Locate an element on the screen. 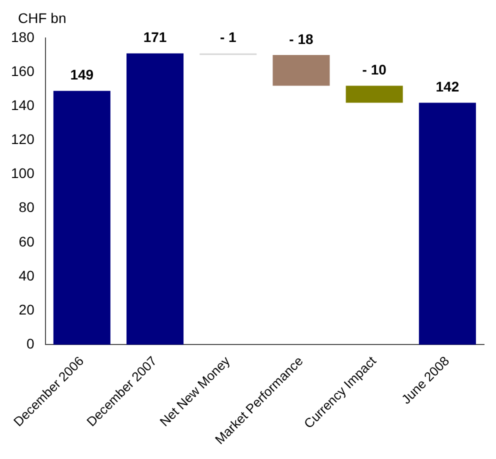  y-axis-title: CHF bn is located at coordinates (42, 18).